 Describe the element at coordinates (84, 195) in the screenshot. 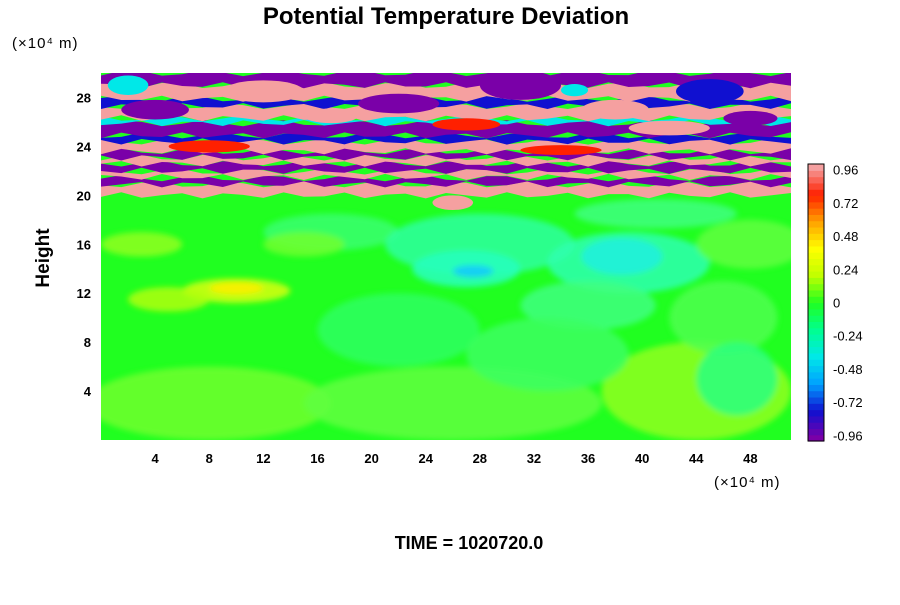

I see `y-tick-label: 20` at that location.